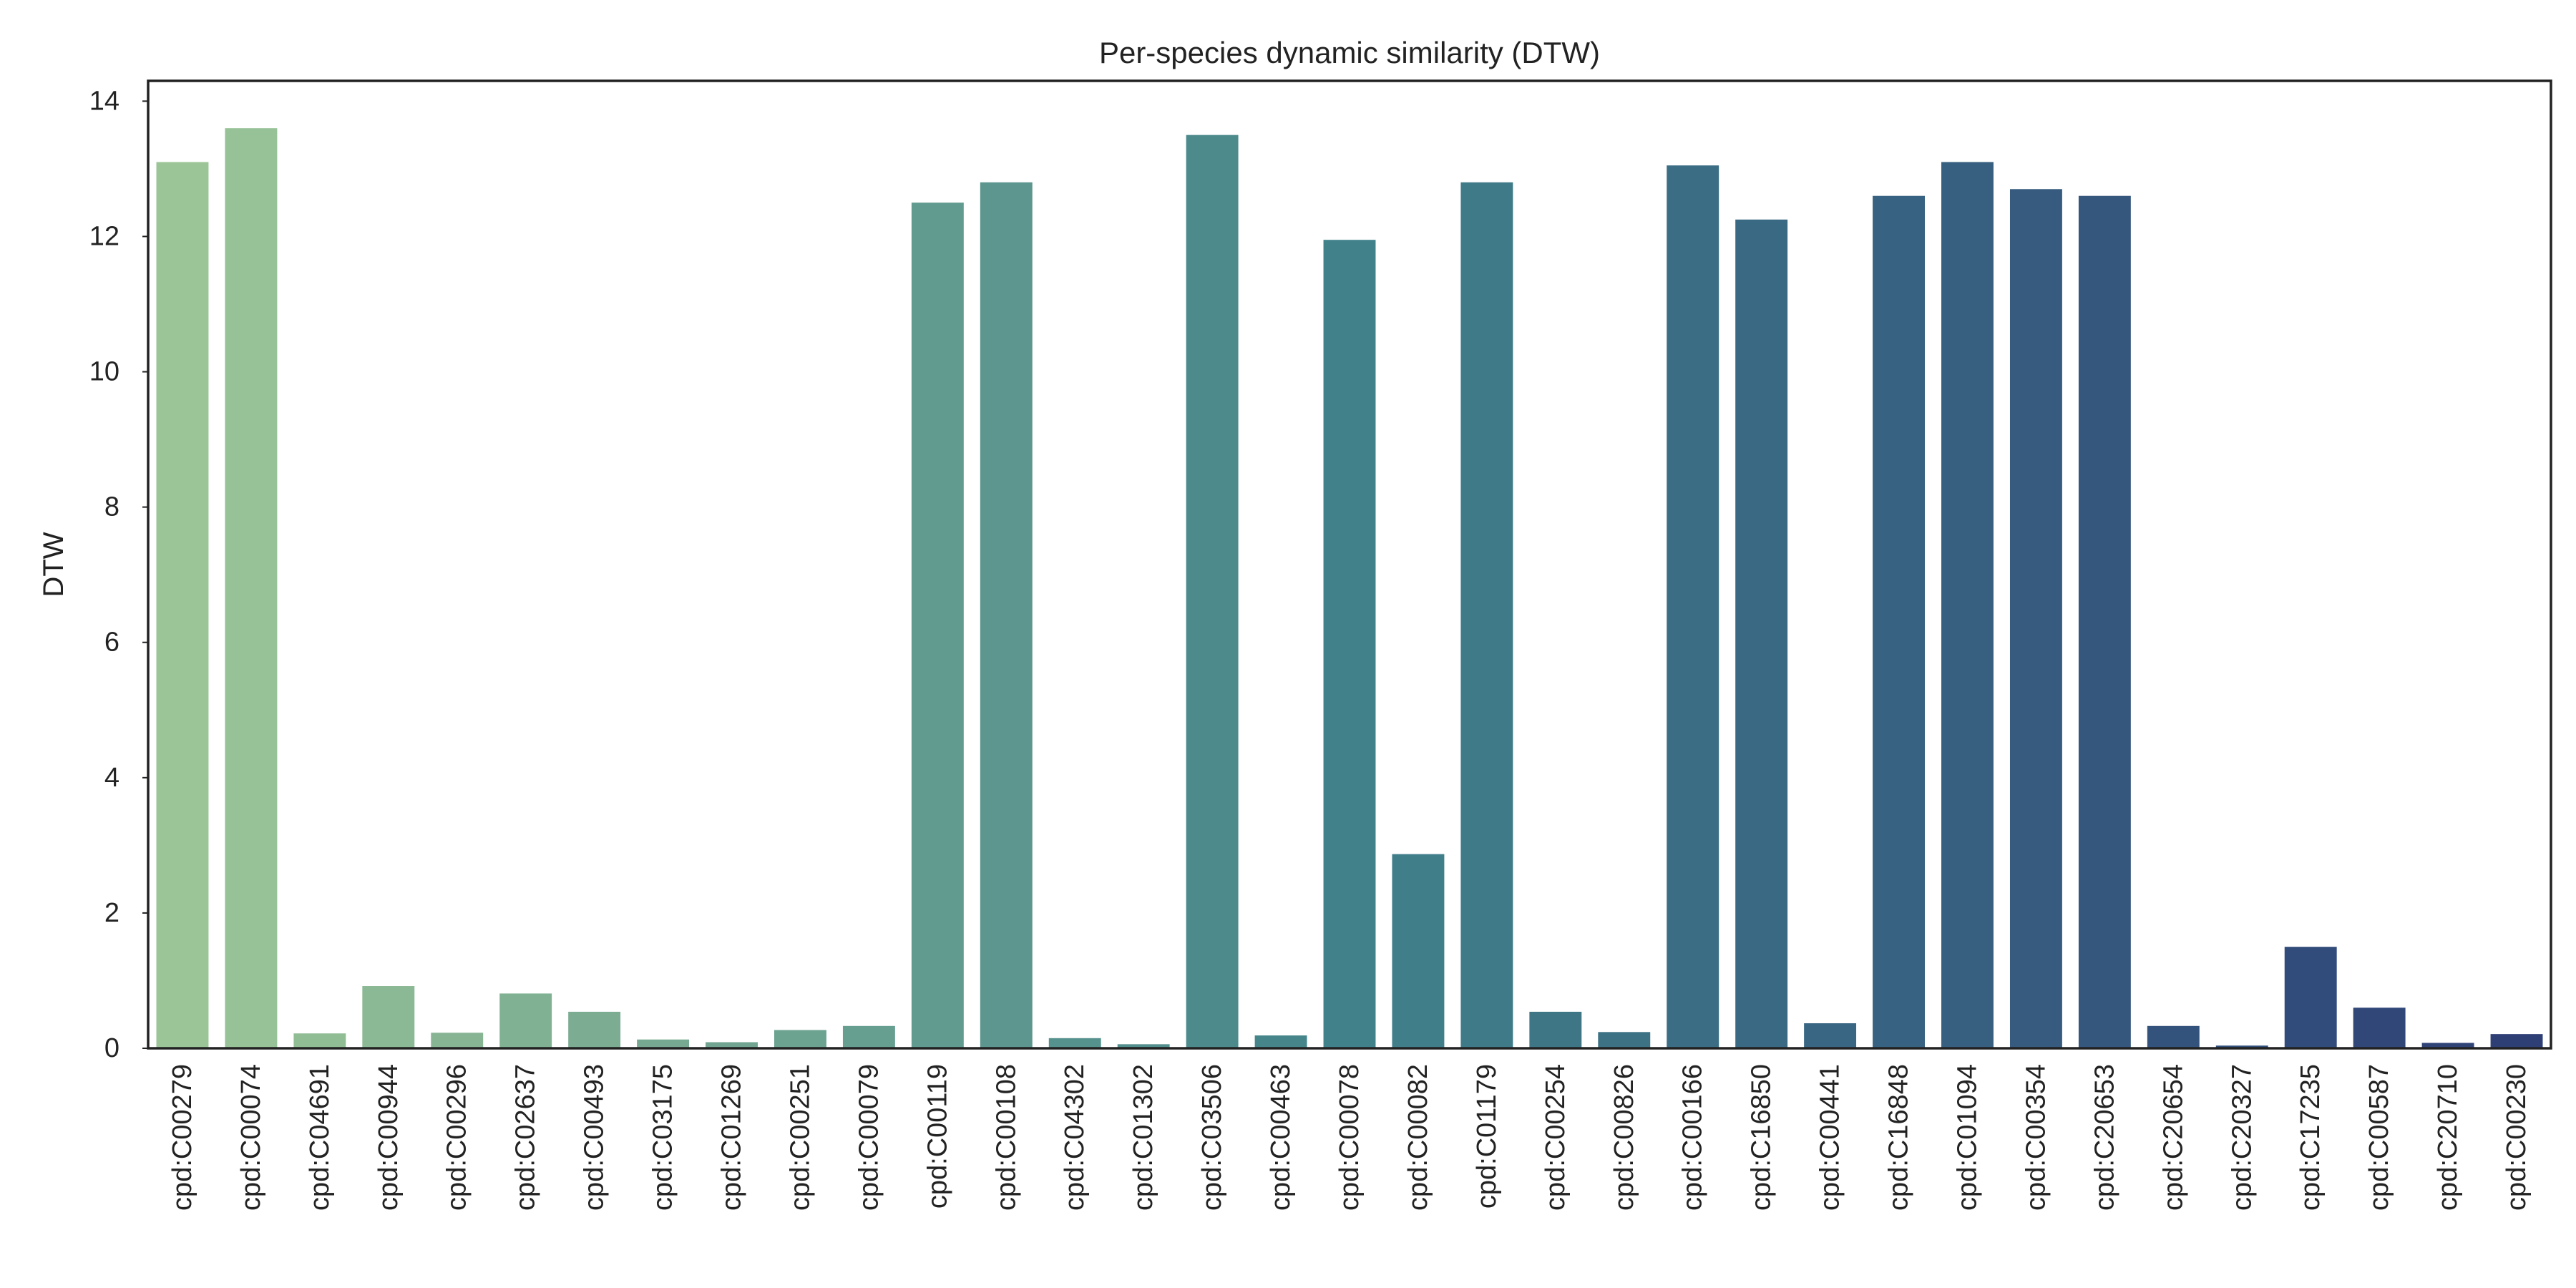 The image size is (2576, 1288). I want to click on x-tick-label: cpd:C00254, so click(1556, 1137).